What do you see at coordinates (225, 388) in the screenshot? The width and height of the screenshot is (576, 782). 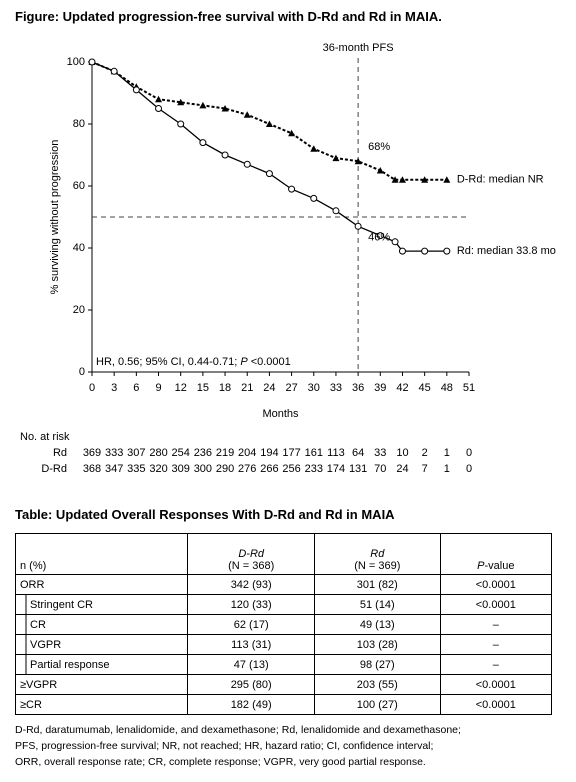 I see `x-tick-label: 18` at bounding box center [225, 388].